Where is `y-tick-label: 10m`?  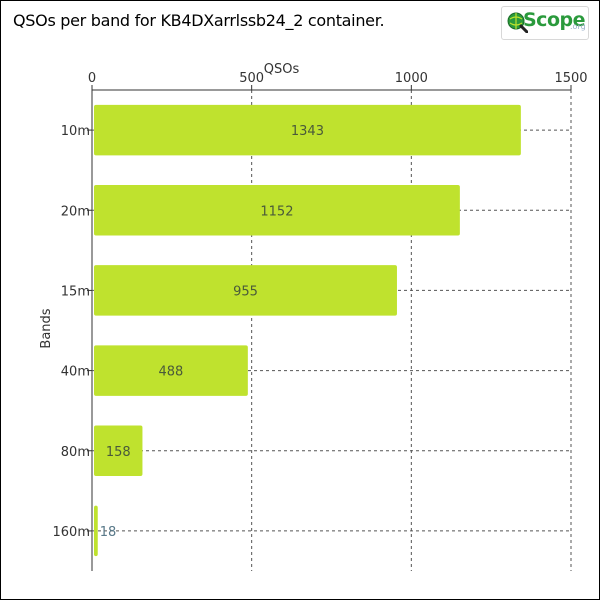
y-tick-label: 10m is located at coordinates (75, 131).